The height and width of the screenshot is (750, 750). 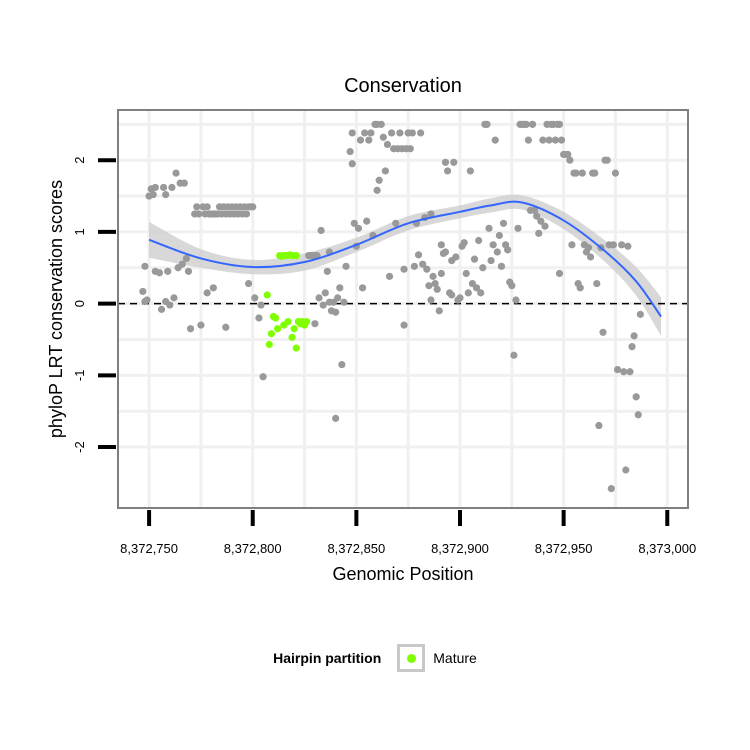 I want to click on y-axis-label: phyloP LRT conservation scores, so click(x=56, y=309).